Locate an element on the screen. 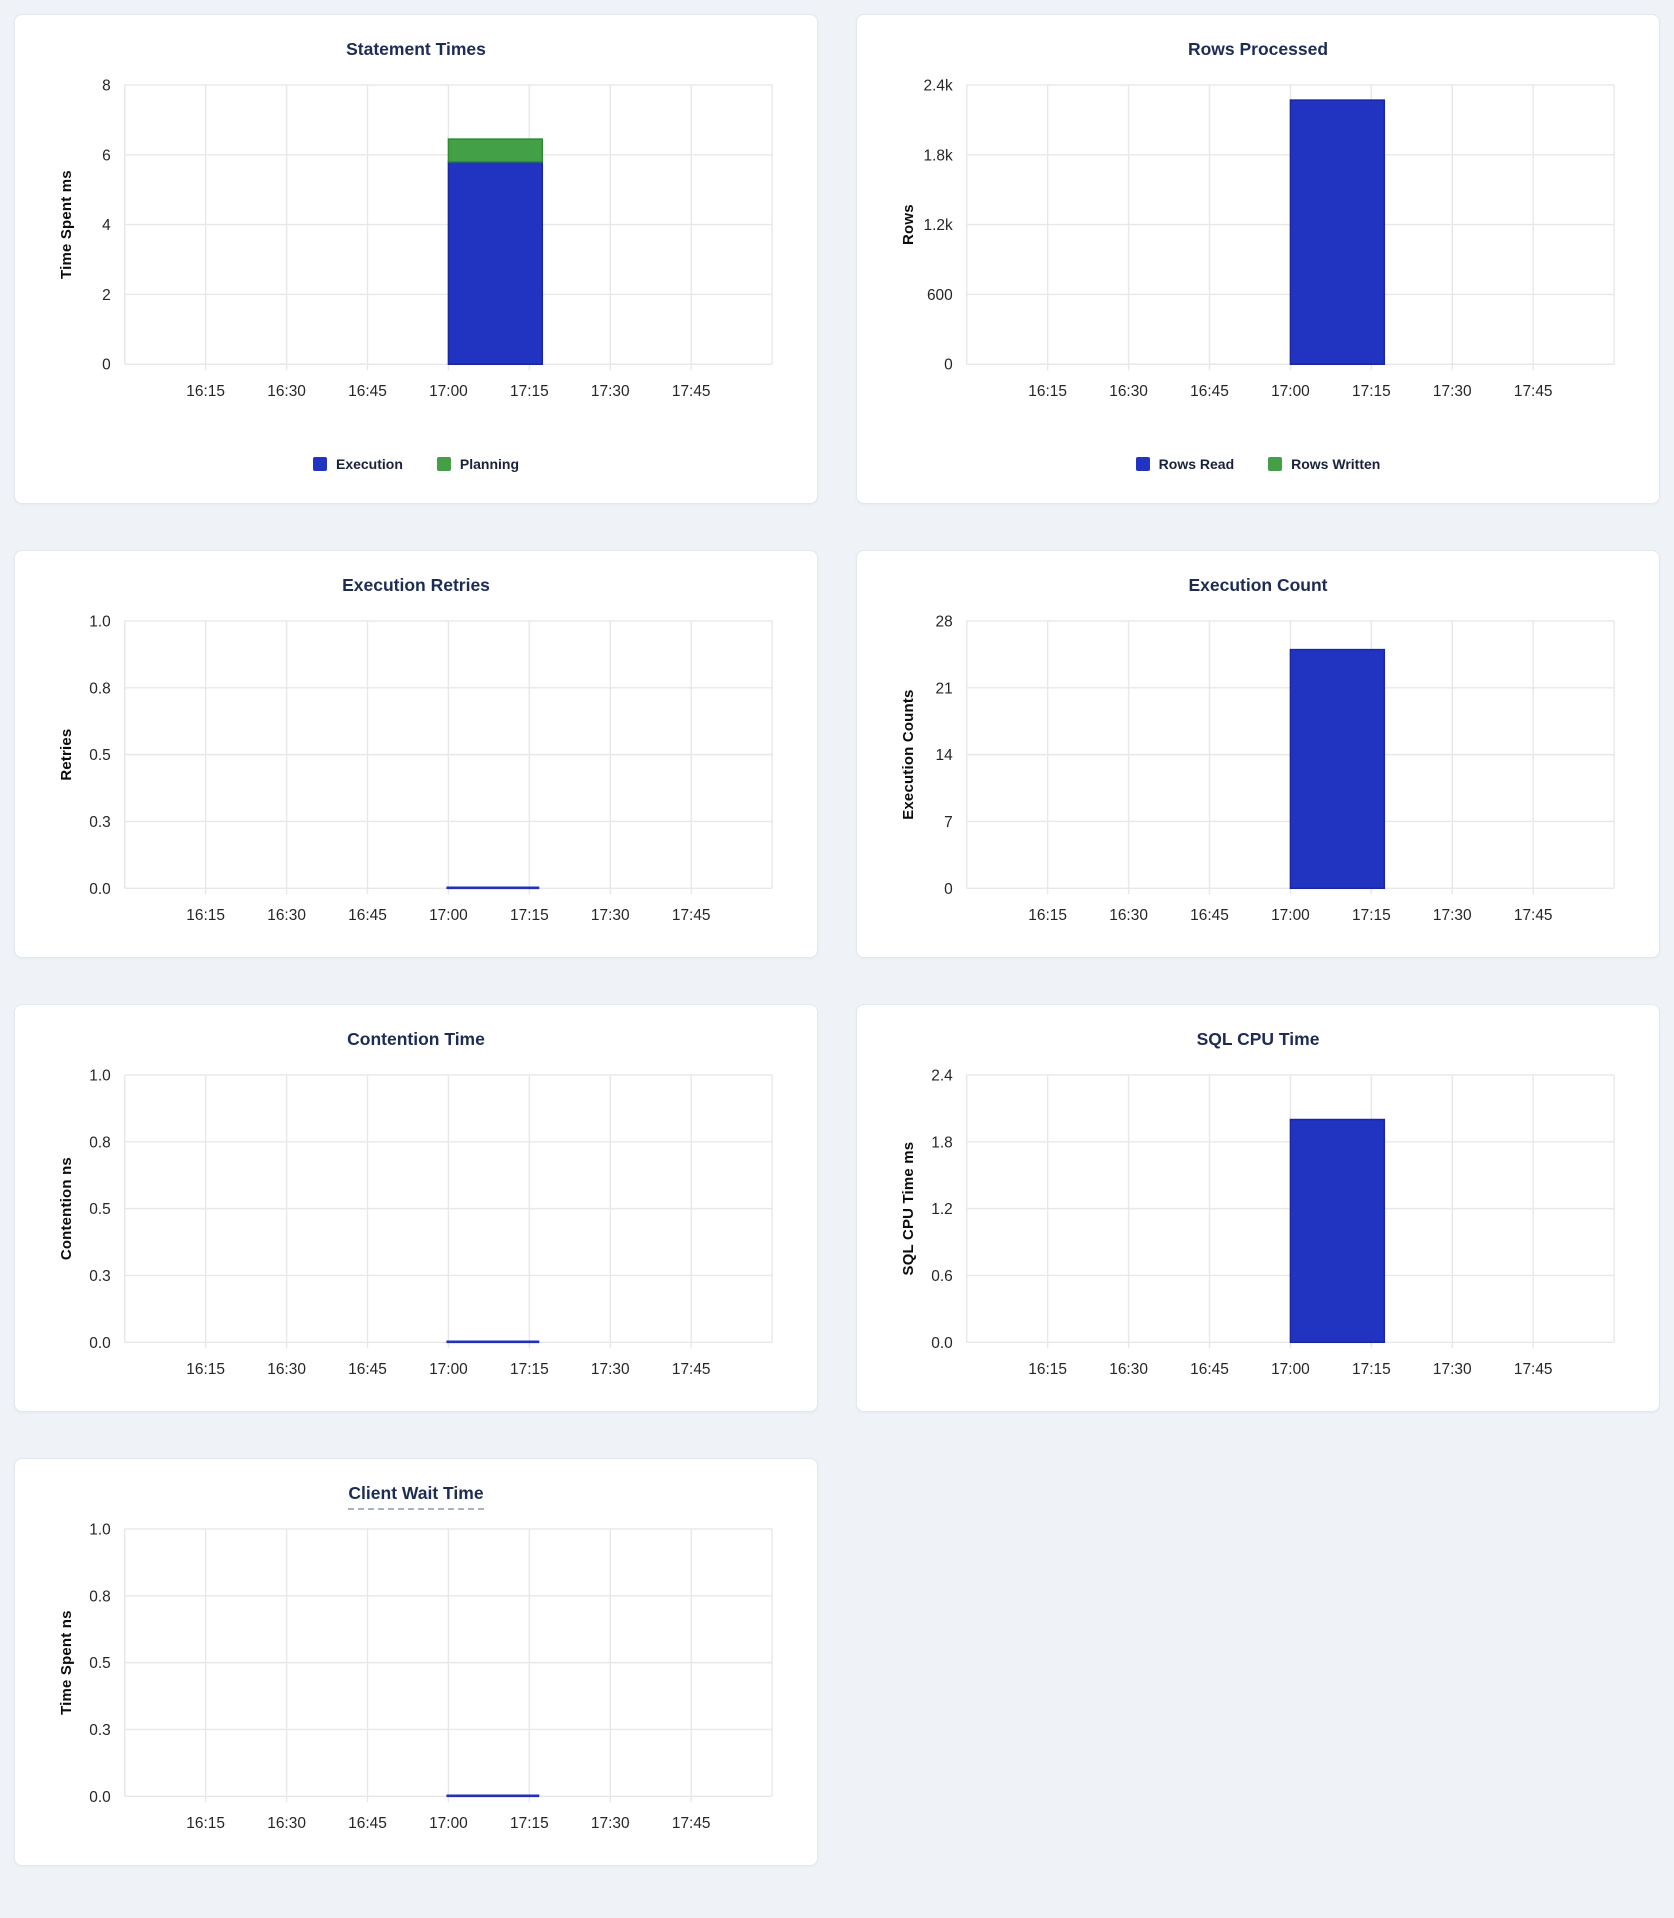 The width and height of the screenshot is (1674, 1918). y-axis-label: Contention ns is located at coordinates (66, 1208).